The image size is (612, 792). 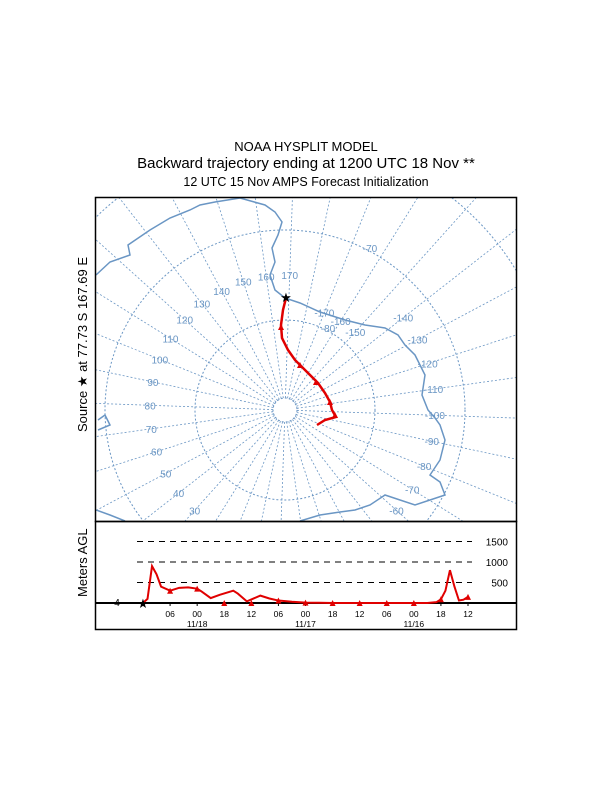 I want to click on longitude-label: 50, so click(x=166, y=474).